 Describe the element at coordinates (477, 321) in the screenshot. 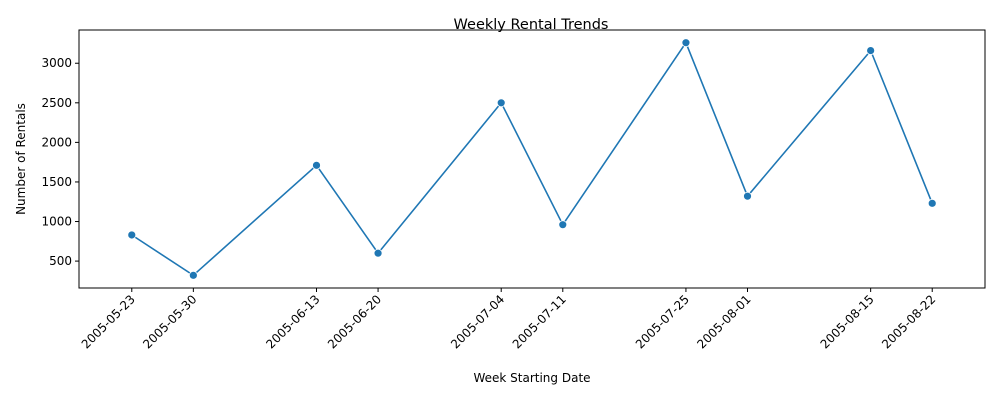

I see `x-tick-label: 2005-07-04` at that location.